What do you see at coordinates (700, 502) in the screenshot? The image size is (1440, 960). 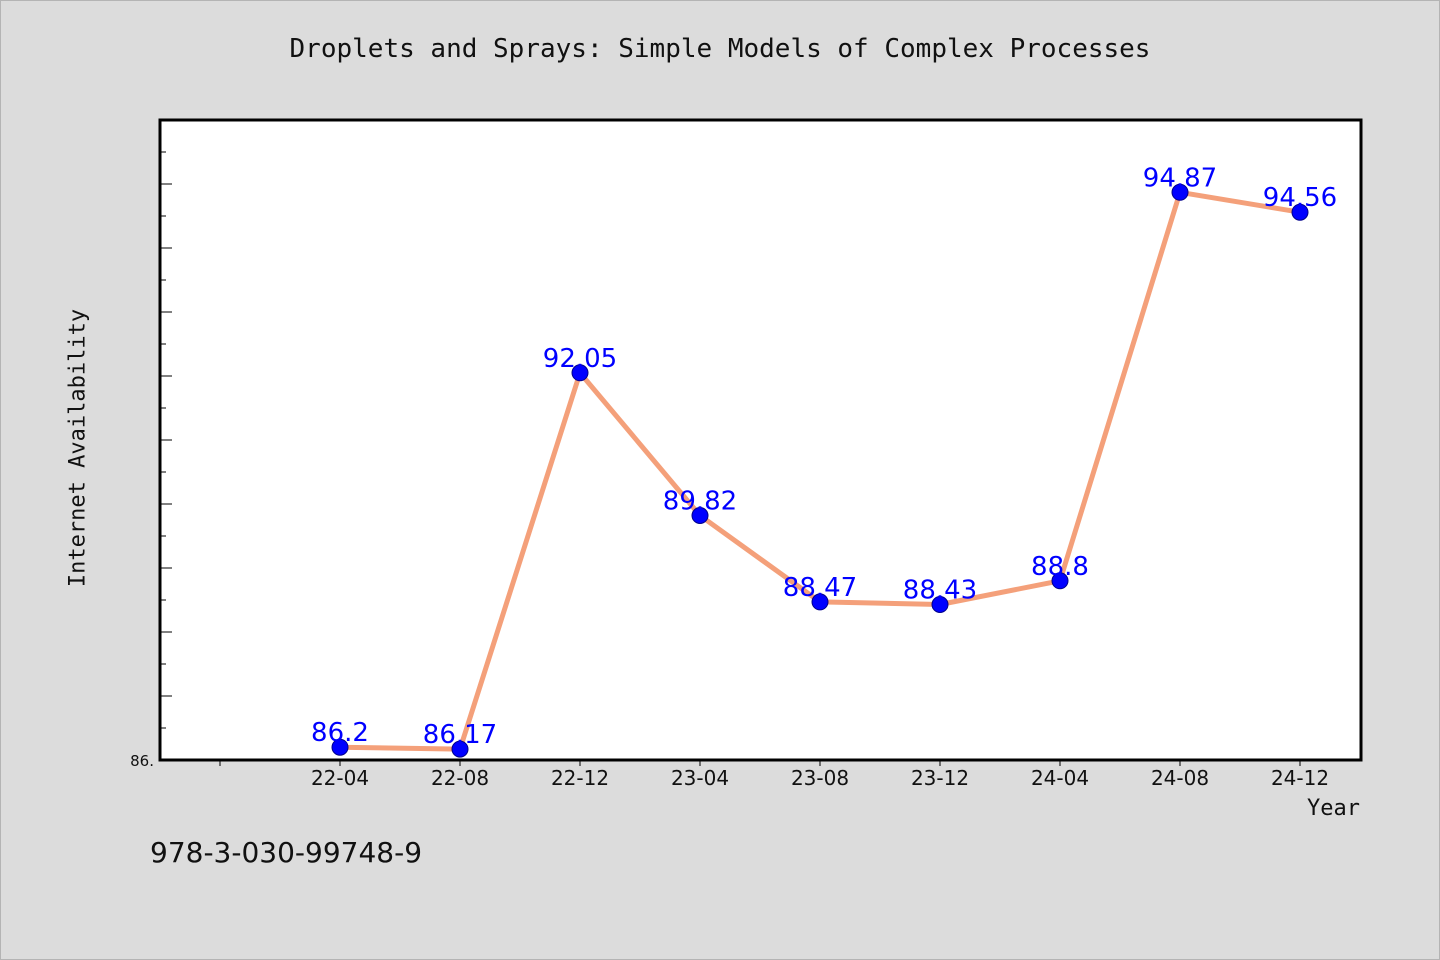 I see `data-label: 89.82` at bounding box center [700, 502].